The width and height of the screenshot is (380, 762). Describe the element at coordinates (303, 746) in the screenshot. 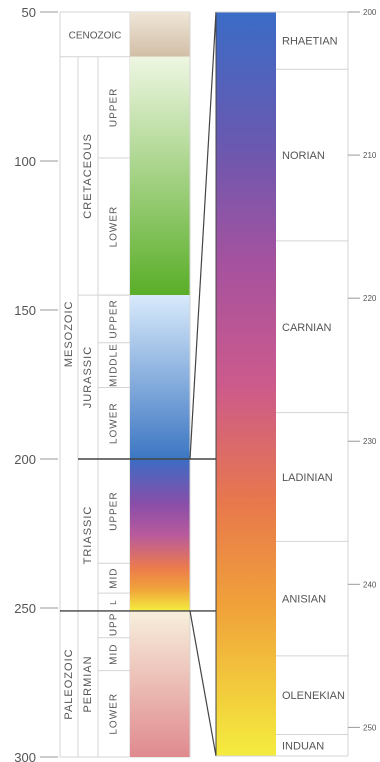

I see `stage-label: INDUAN` at that location.